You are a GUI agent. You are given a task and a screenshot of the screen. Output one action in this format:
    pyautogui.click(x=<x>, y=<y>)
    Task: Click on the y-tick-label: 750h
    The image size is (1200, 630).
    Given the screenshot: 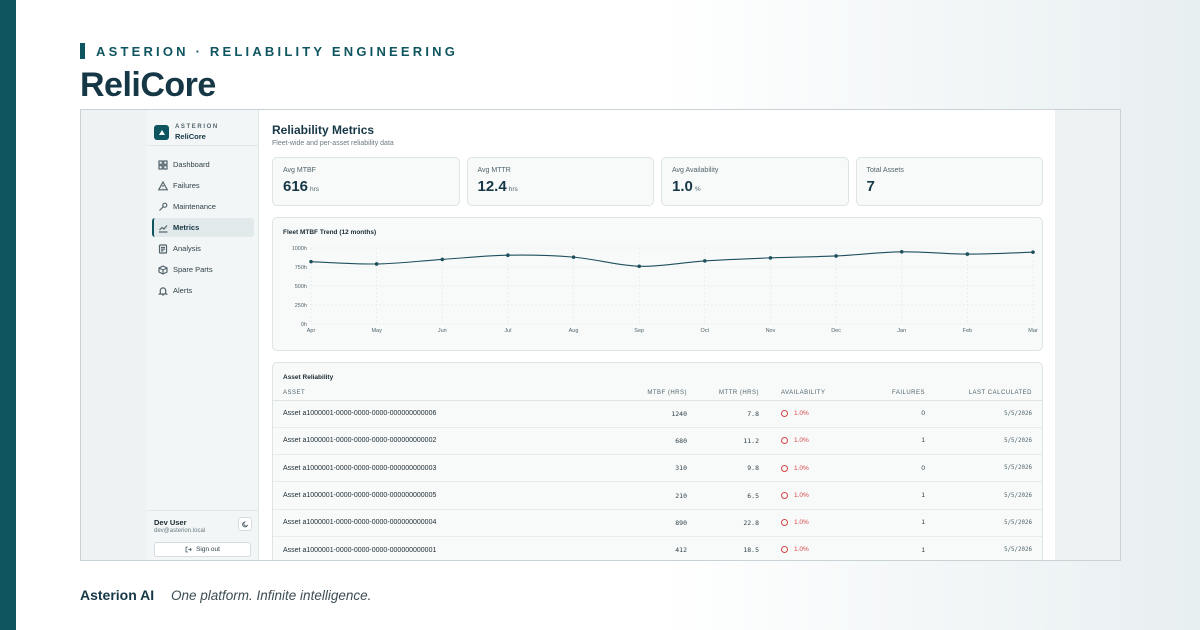 What is the action you would take?
    pyautogui.click(x=301, y=268)
    